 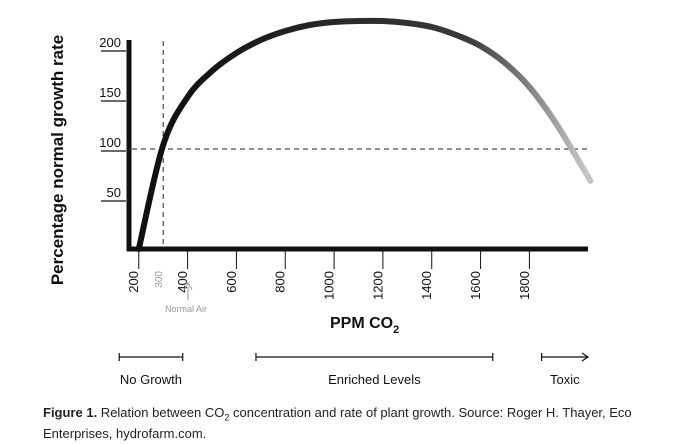 I want to click on caption-text-before: Relation between CO, so click(x=161, y=412).